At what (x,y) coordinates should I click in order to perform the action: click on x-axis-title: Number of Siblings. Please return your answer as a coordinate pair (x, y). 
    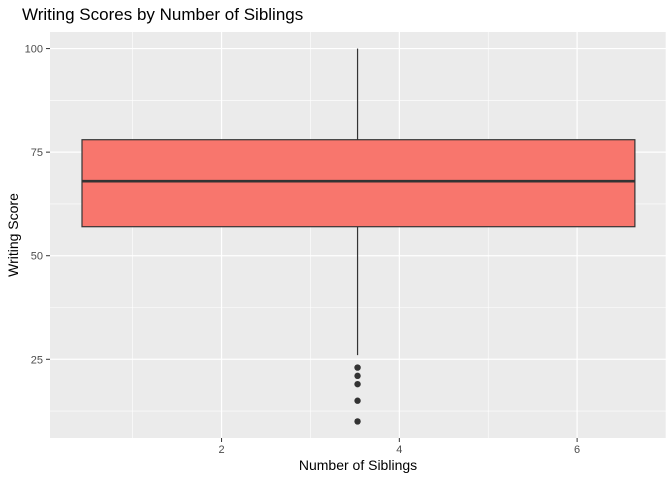
    Looking at the image, I should click on (358, 465).